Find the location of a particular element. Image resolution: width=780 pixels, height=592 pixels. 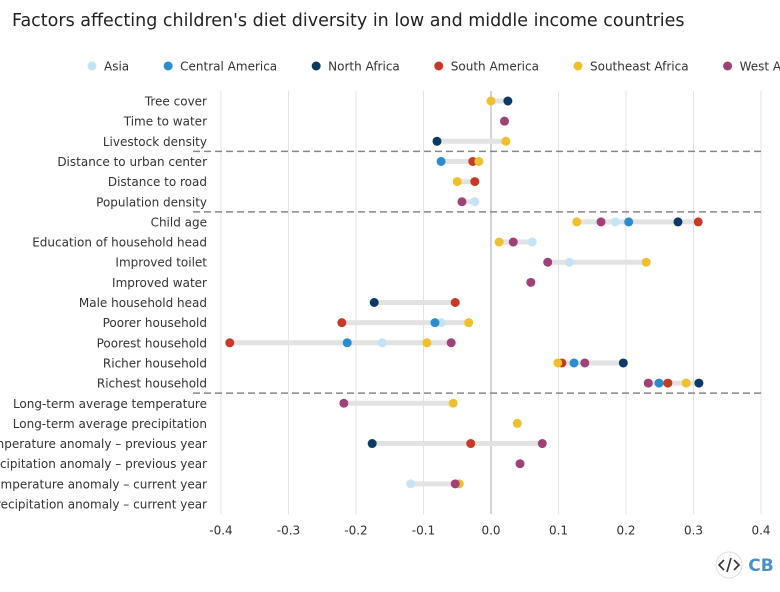

x-tick-label: 0.2 is located at coordinates (625, 531).